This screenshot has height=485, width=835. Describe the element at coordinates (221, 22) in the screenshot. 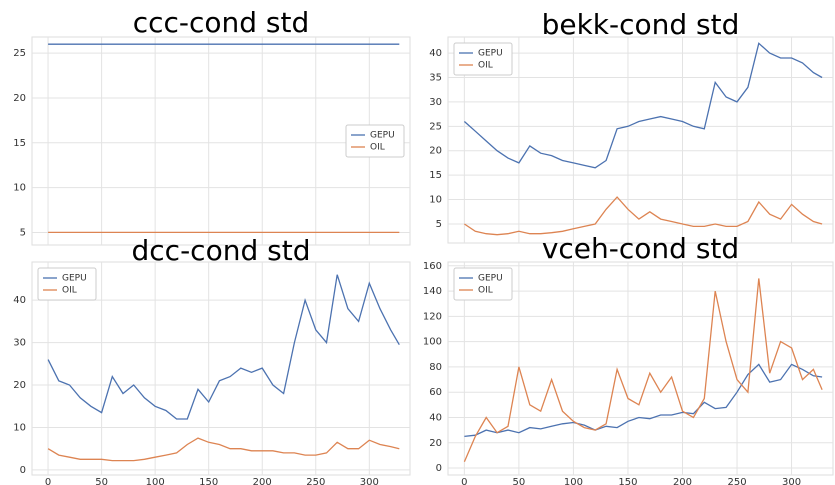

I see `chart-title: ccc-cond std` at that location.